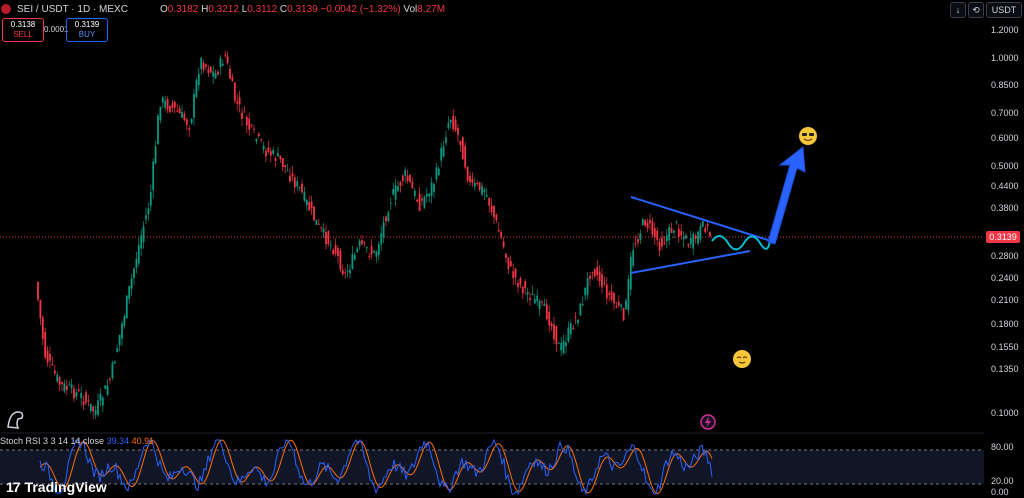  What do you see at coordinates (23, 30) in the screenshot?
I see `sell-button: 0.3138 SELL` at bounding box center [23, 30].